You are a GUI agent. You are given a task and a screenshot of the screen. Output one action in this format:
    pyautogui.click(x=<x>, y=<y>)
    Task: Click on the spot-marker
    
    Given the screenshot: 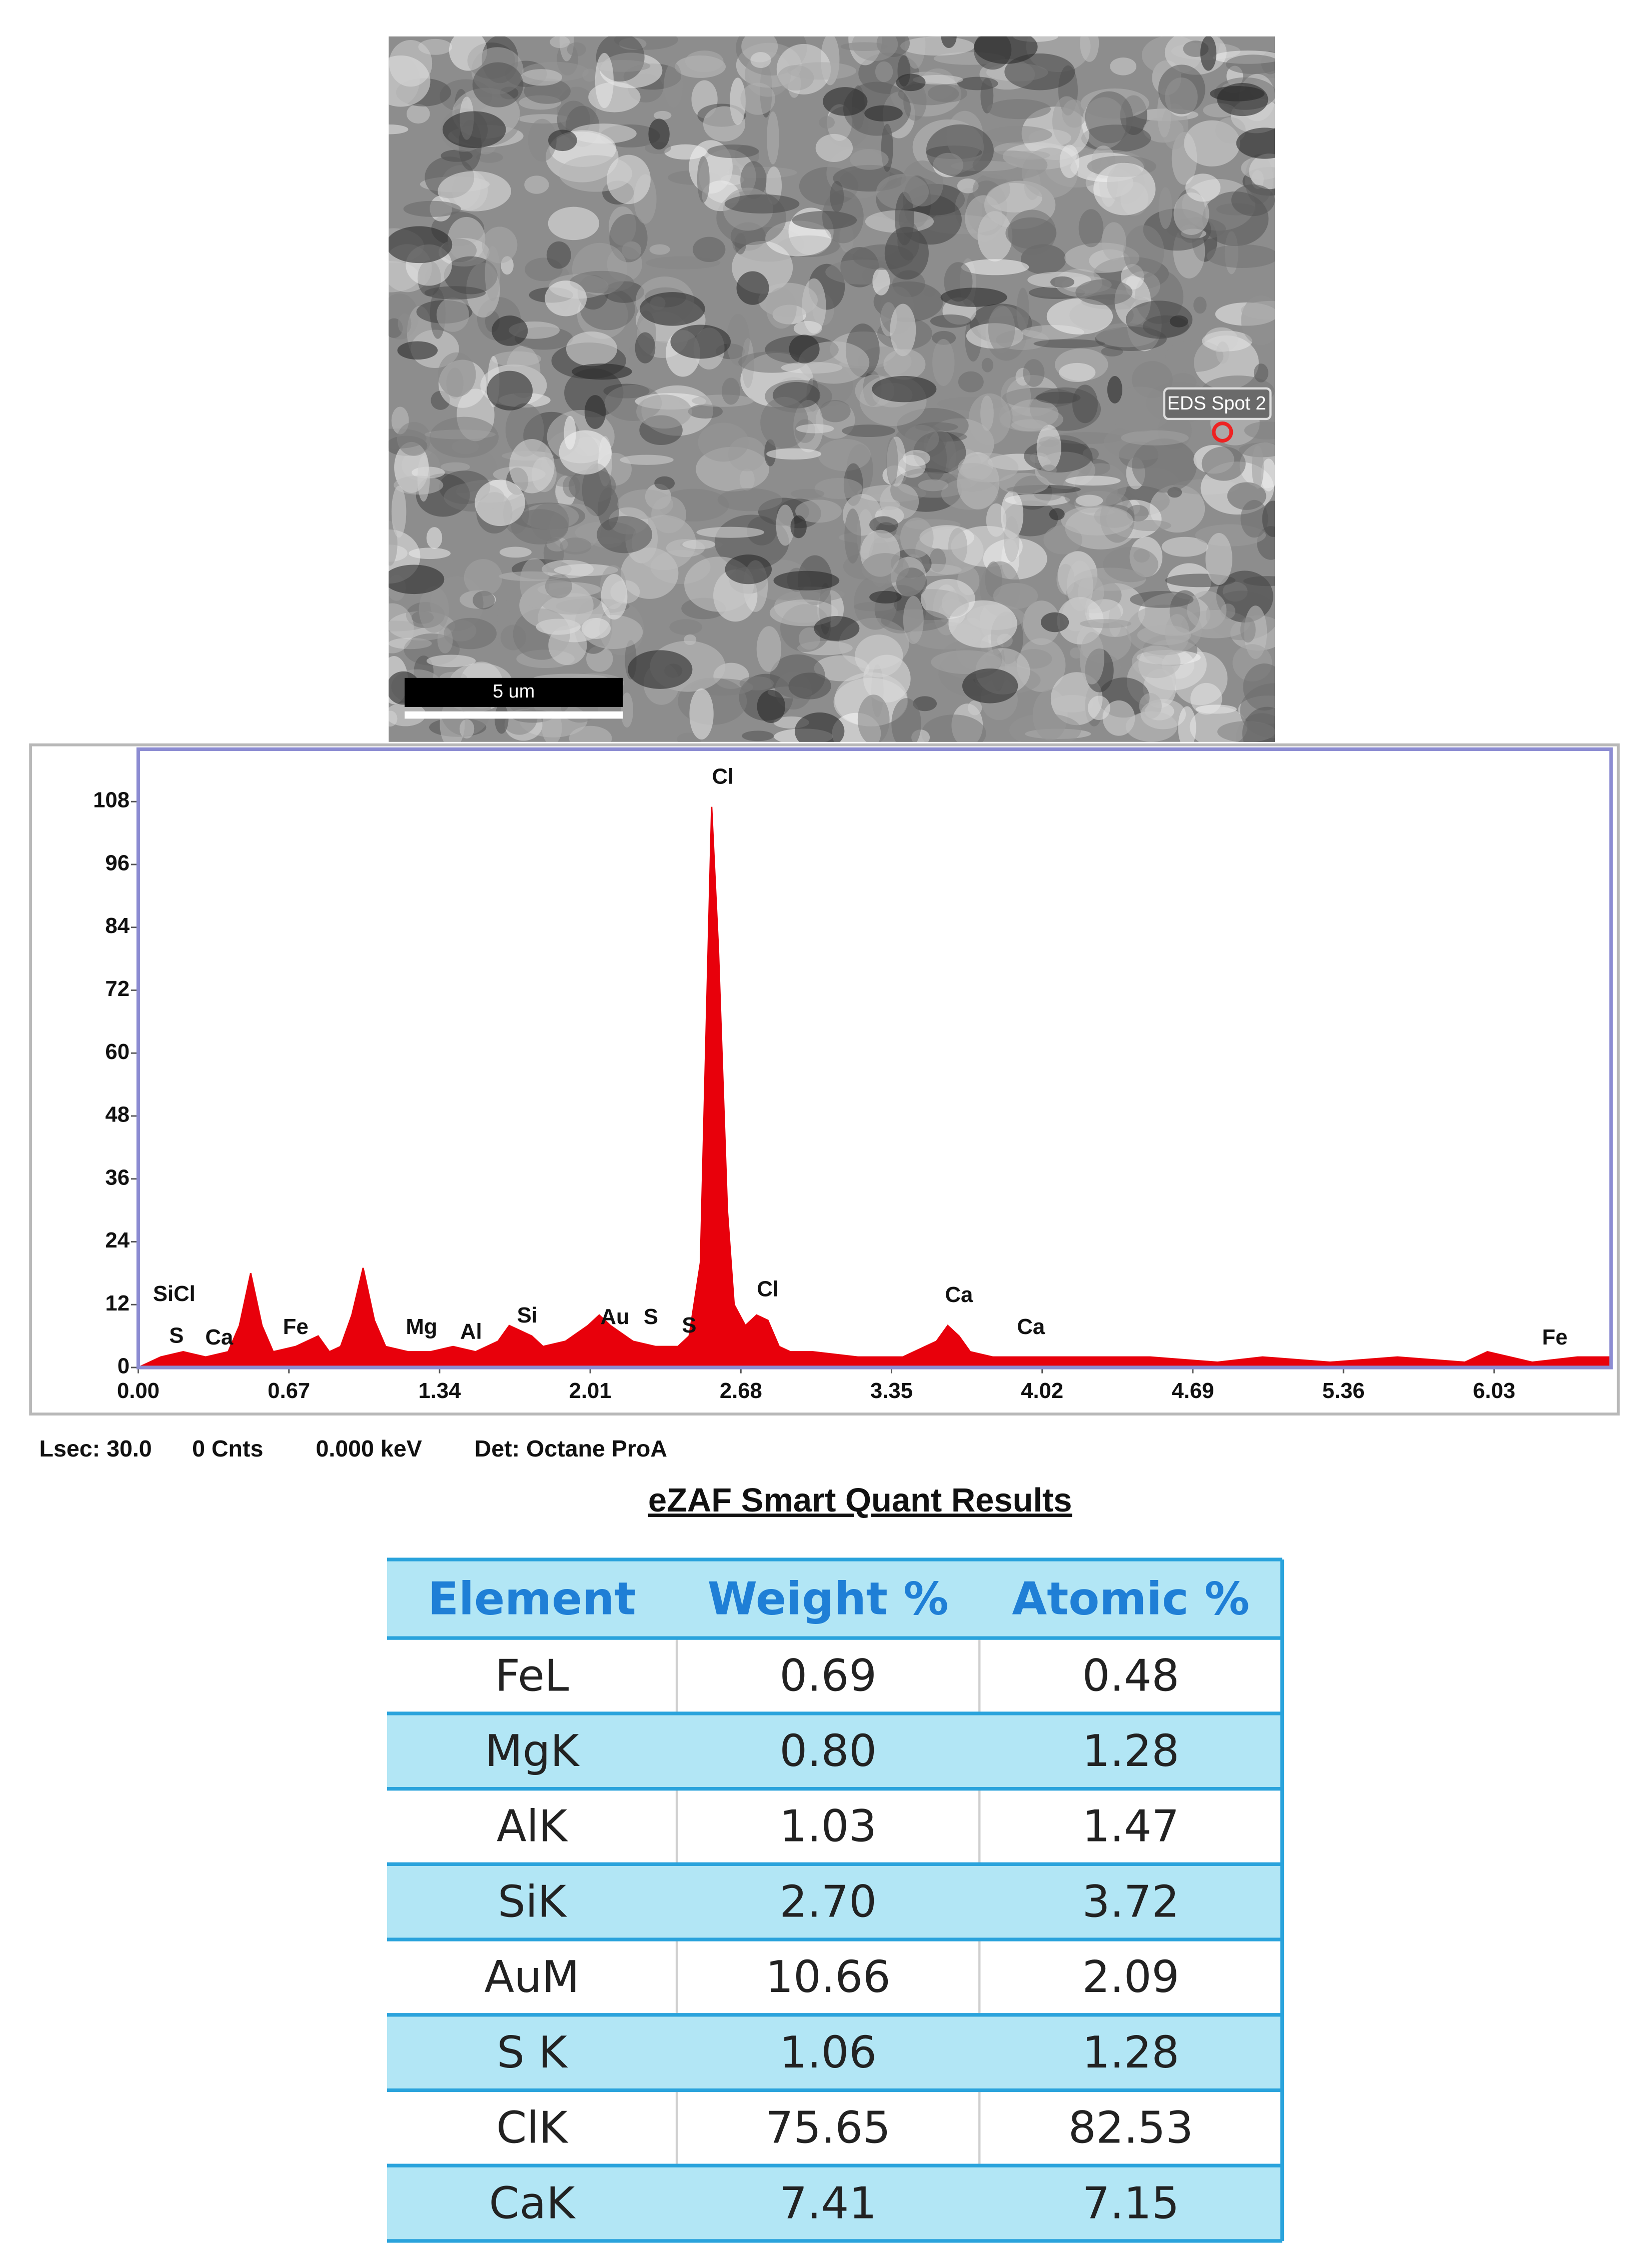 What is the action you would take?
    pyautogui.click(x=1222, y=432)
    